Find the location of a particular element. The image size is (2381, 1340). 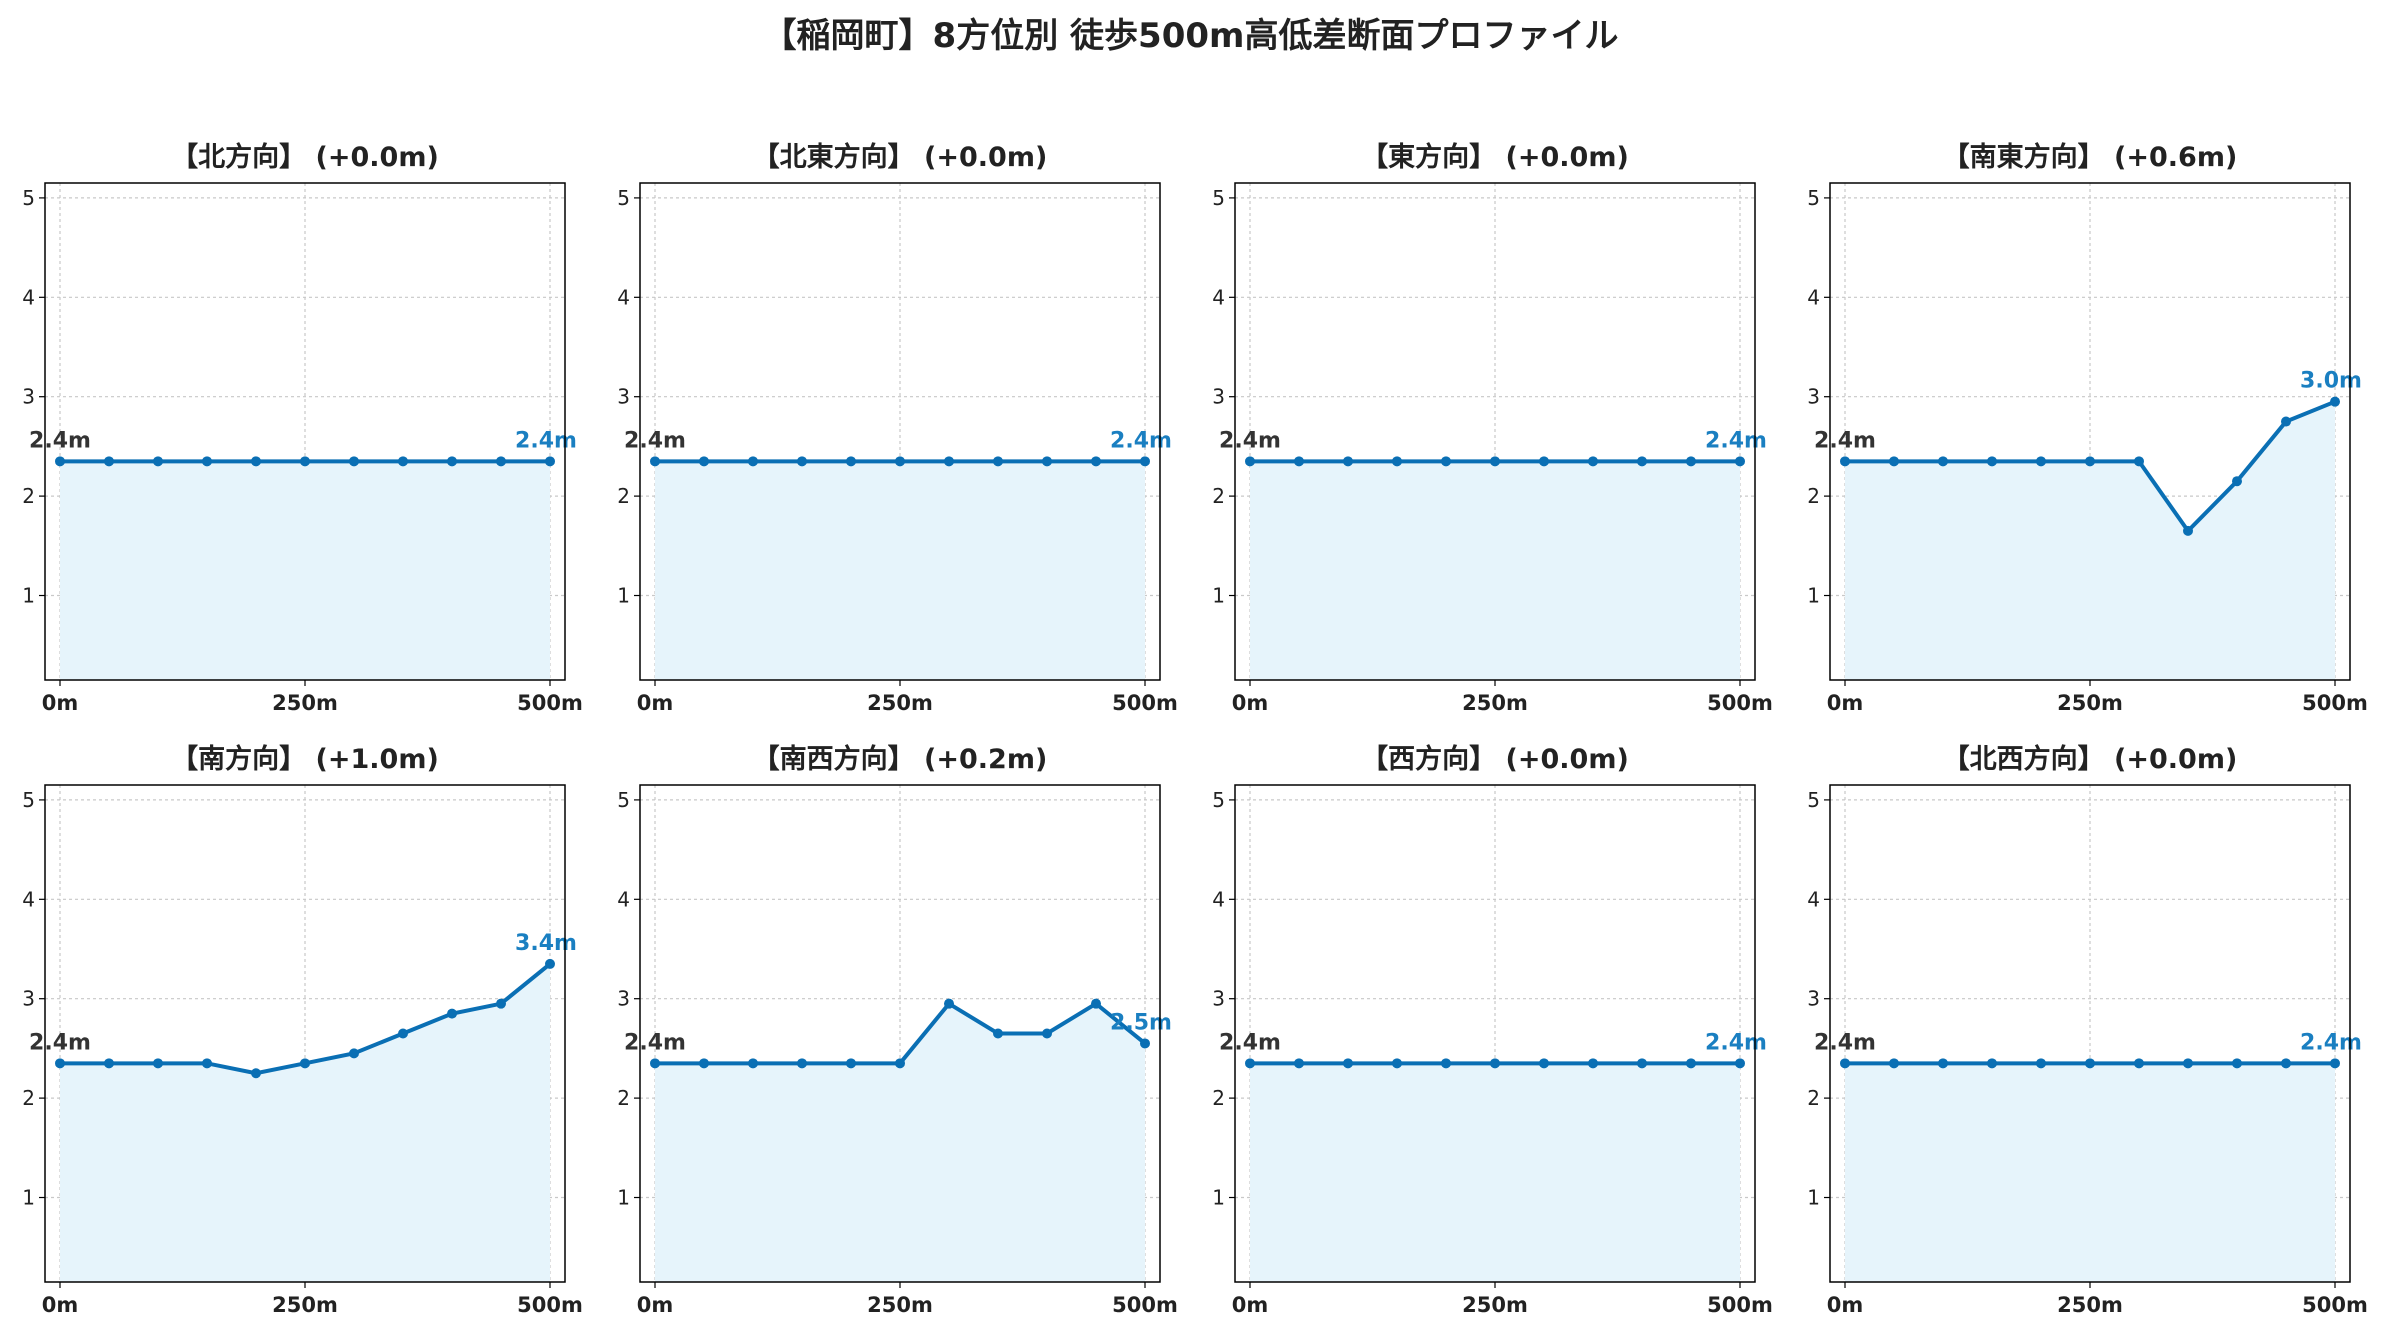

end-value-label: 2.5m is located at coordinates (1141, 1022).